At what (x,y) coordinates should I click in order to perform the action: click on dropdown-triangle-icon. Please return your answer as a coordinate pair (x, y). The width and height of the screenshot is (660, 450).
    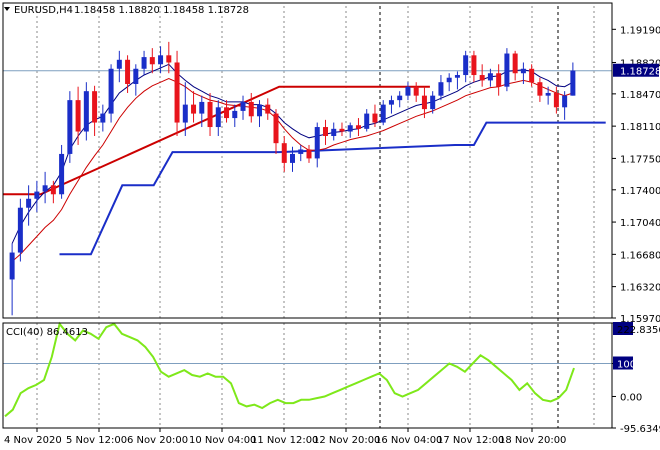
    Looking at the image, I should click on (7, 9).